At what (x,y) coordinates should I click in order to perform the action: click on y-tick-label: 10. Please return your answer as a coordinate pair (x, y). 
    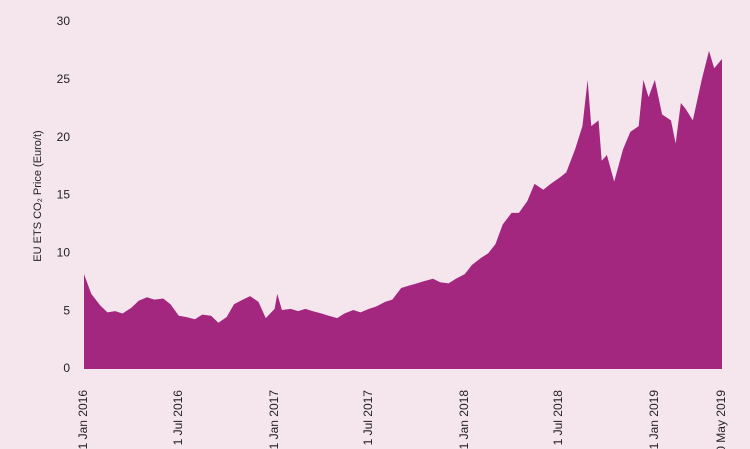
    Looking at the image, I should click on (64, 253).